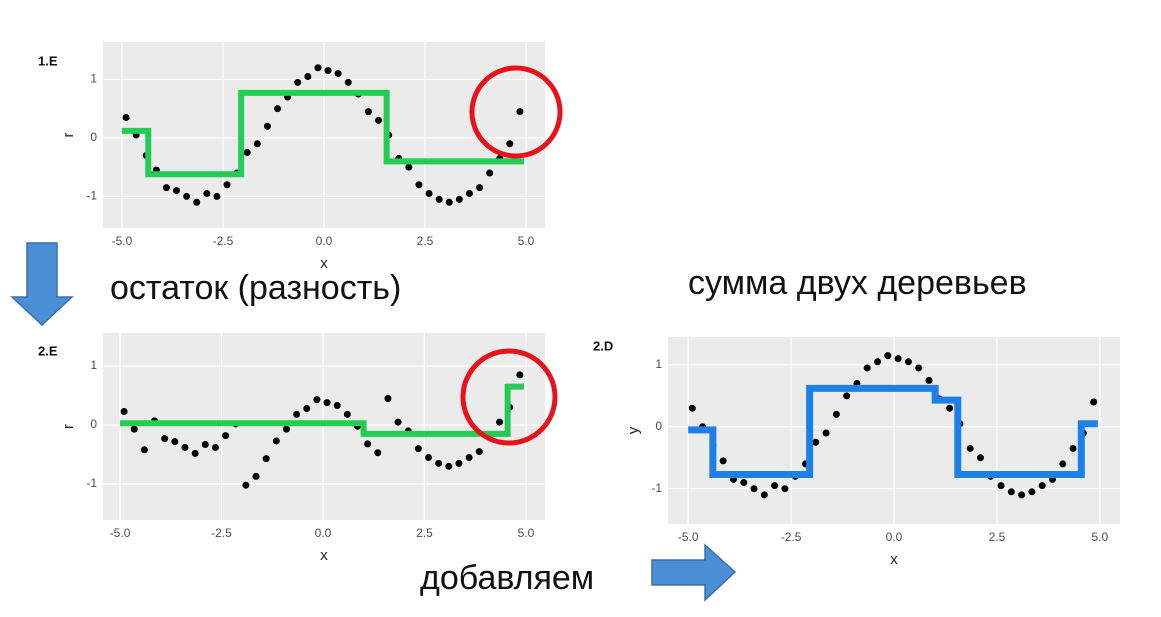 Image resolution: width=1161 pixels, height=617 pixels. Describe the element at coordinates (42, 284) in the screenshot. I see `down-arrow` at that location.